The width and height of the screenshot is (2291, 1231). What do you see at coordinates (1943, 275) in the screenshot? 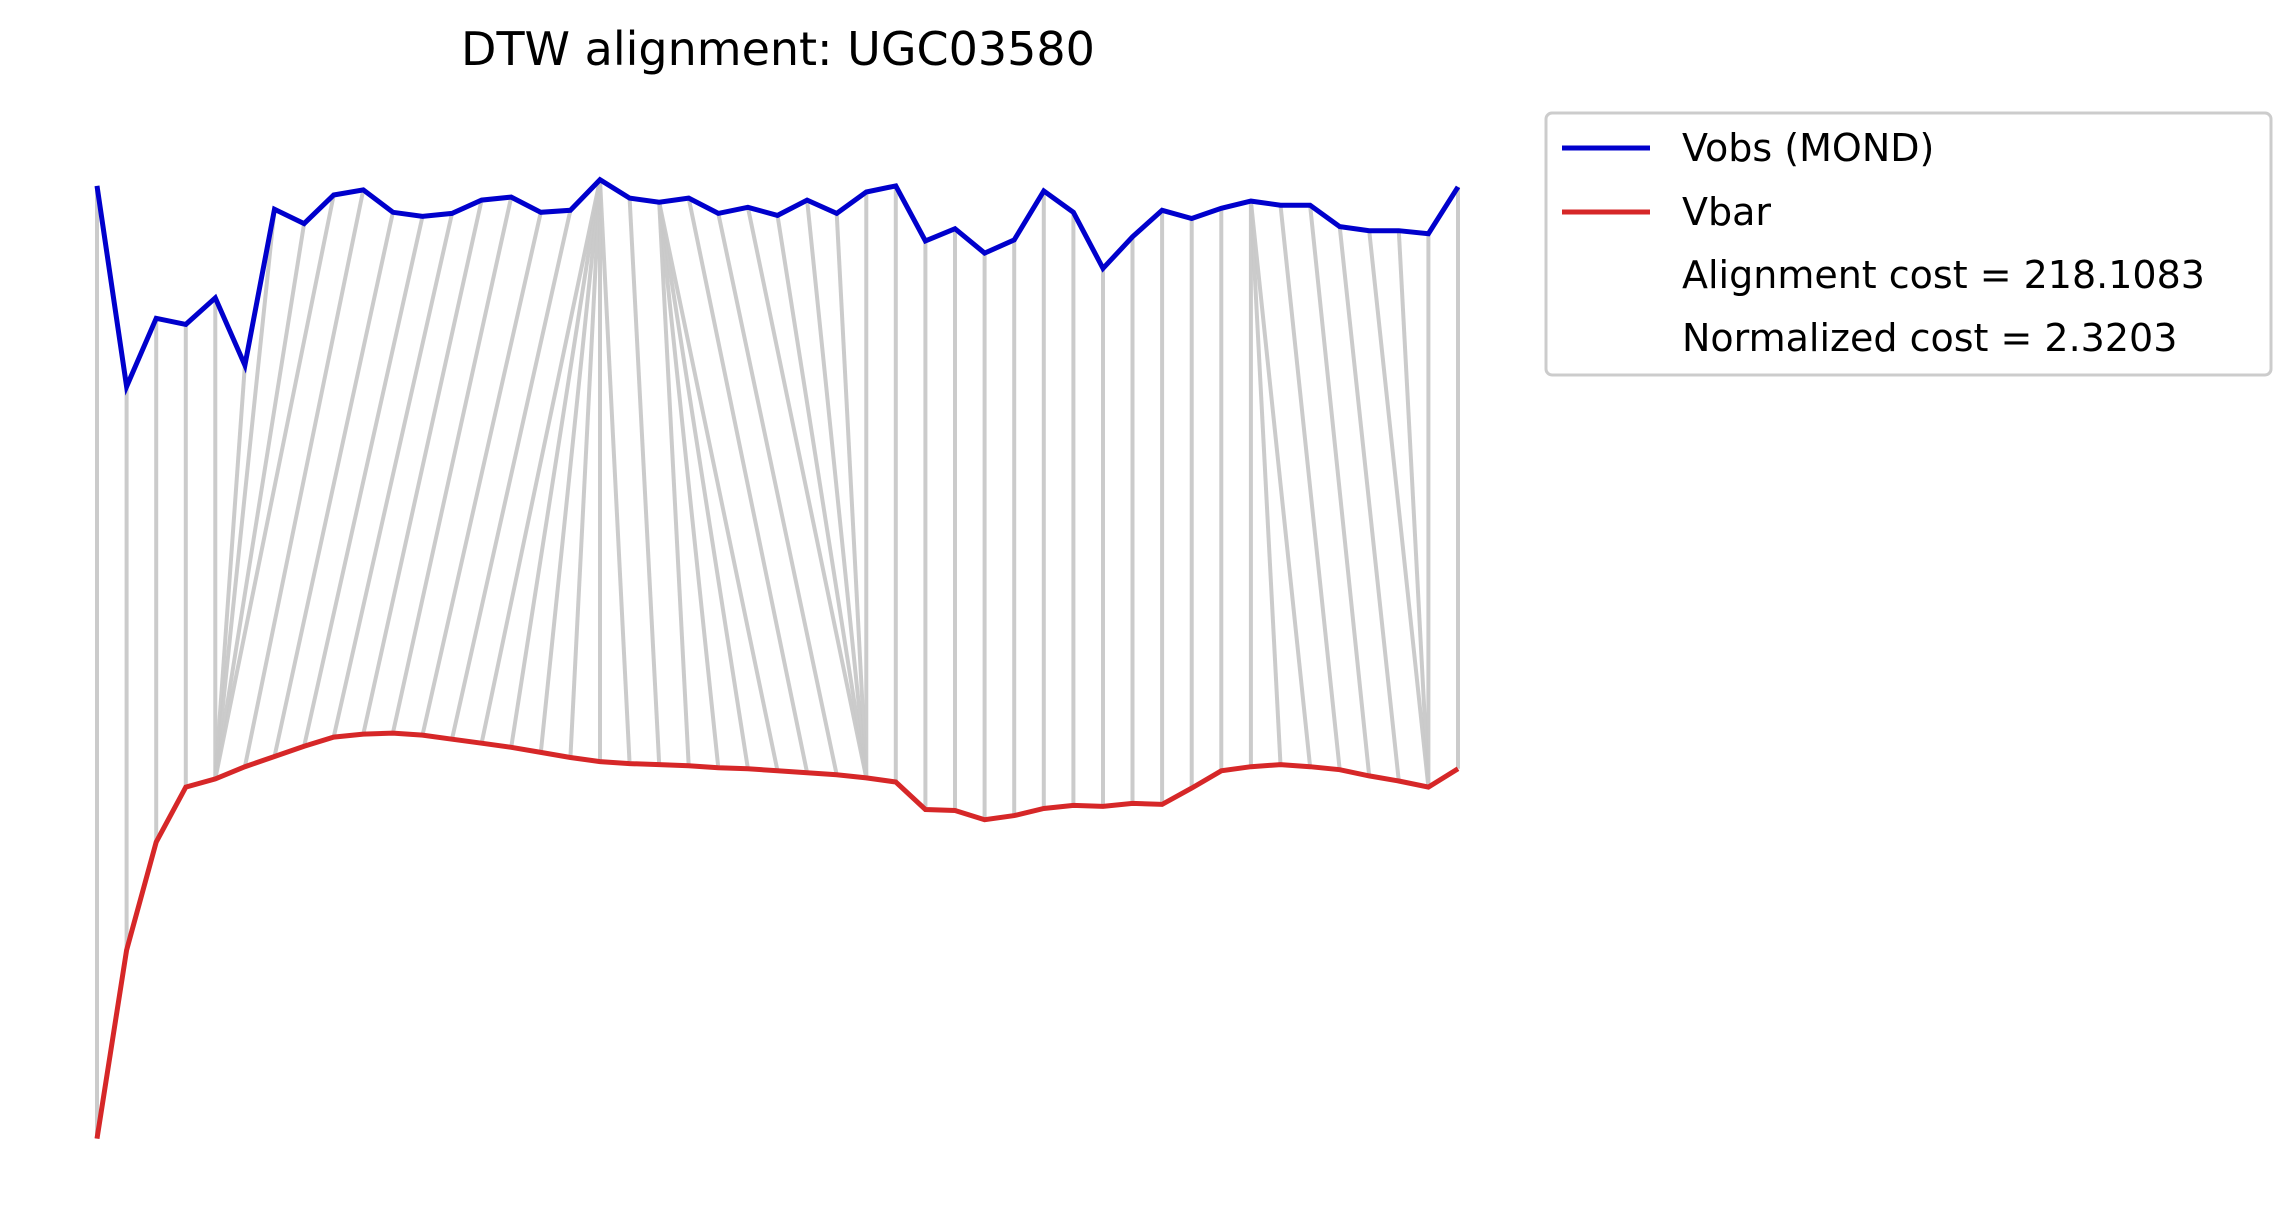
I see `legend-alignment-cost: Alignment cost = 218.1083` at bounding box center [1943, 275].